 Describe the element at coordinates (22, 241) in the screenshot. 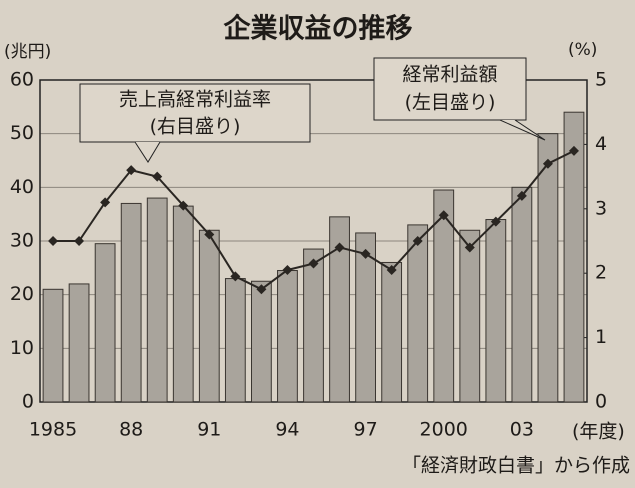

I see `y-tick-label: 30` at that location.